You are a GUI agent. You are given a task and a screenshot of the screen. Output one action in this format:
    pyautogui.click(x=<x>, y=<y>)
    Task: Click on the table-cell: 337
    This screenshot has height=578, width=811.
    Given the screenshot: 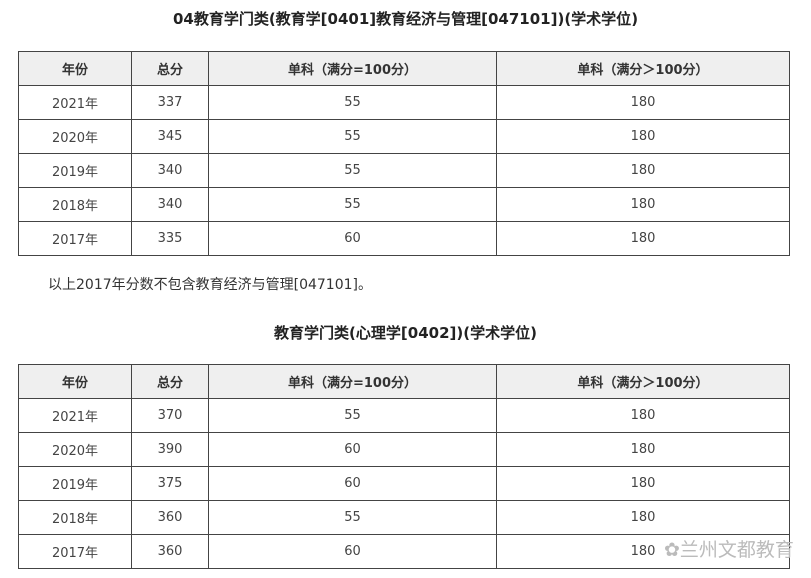 What is the action you would take?
    pyautogui.click(x=170, y=102)
    